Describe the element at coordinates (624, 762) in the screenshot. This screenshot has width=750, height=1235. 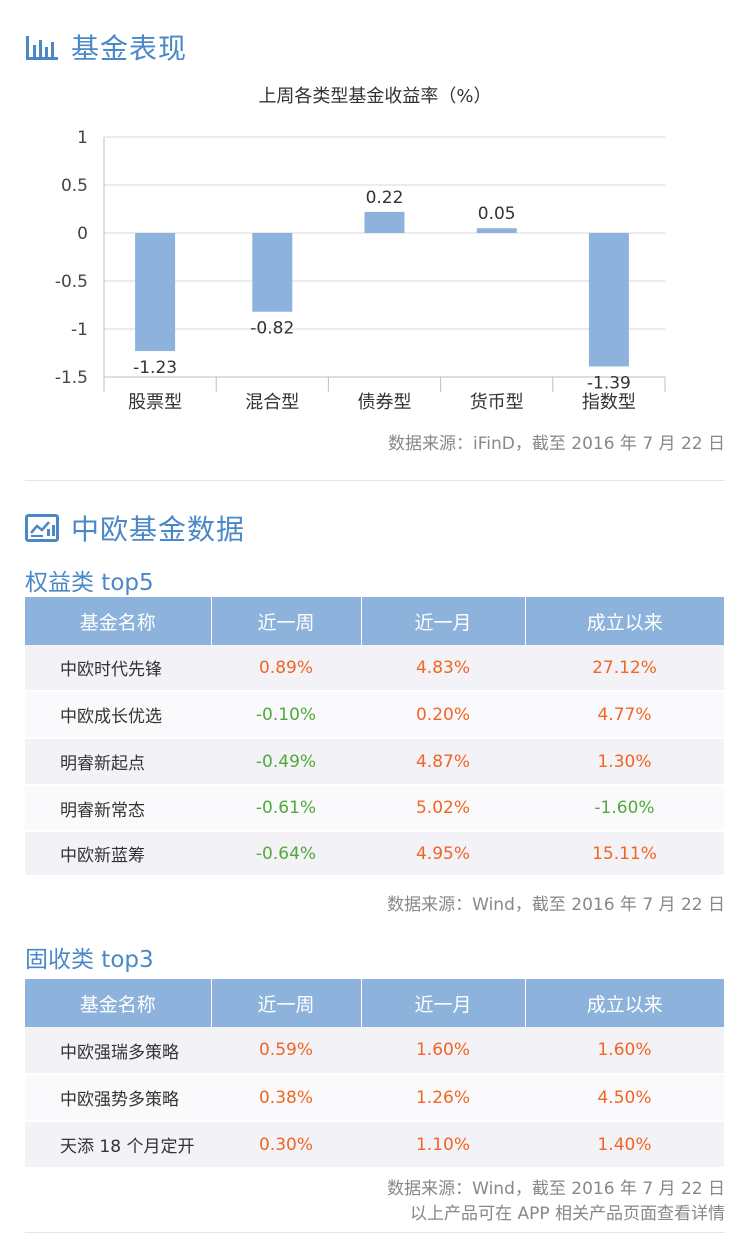
I see `inception-return-cell: 1.30%` at that location.